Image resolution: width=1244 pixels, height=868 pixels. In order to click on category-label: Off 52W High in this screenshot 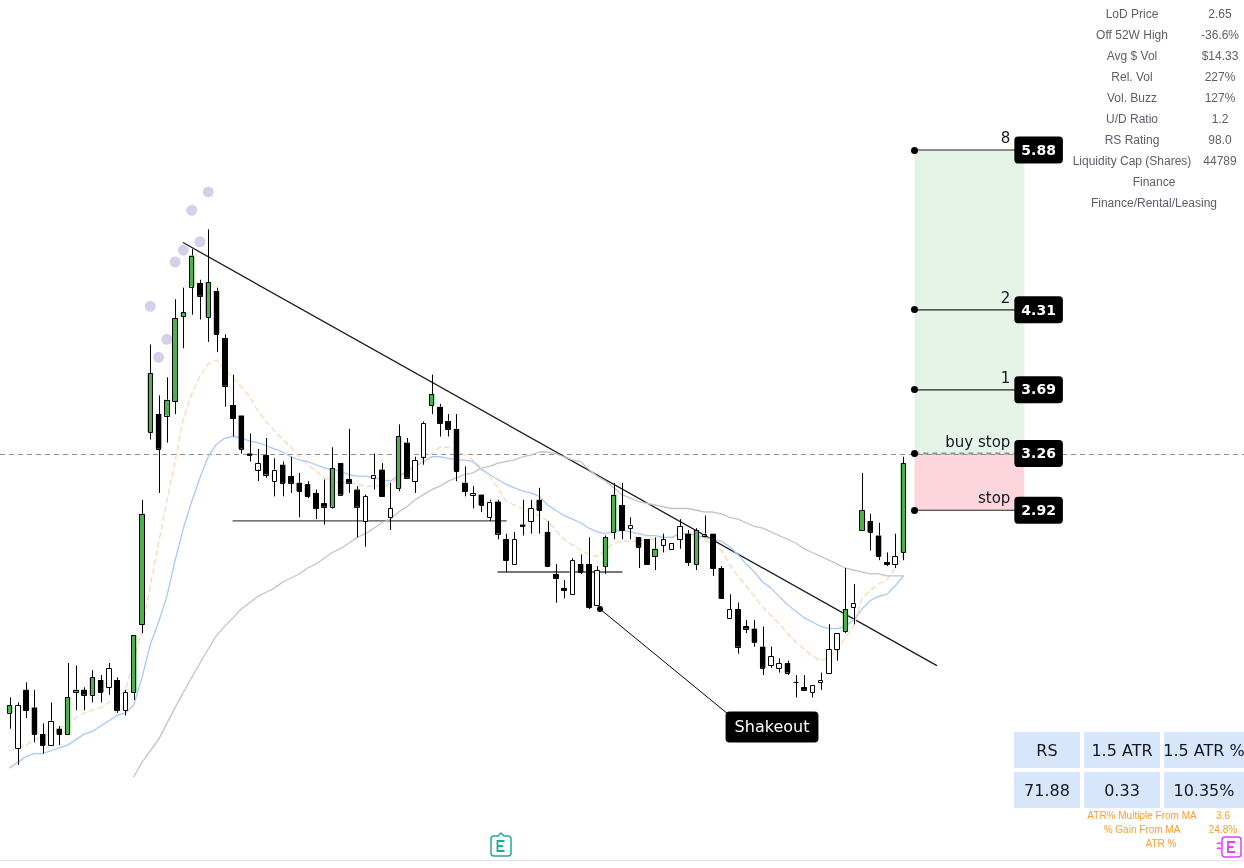, I will do `click(1132, 34)`.